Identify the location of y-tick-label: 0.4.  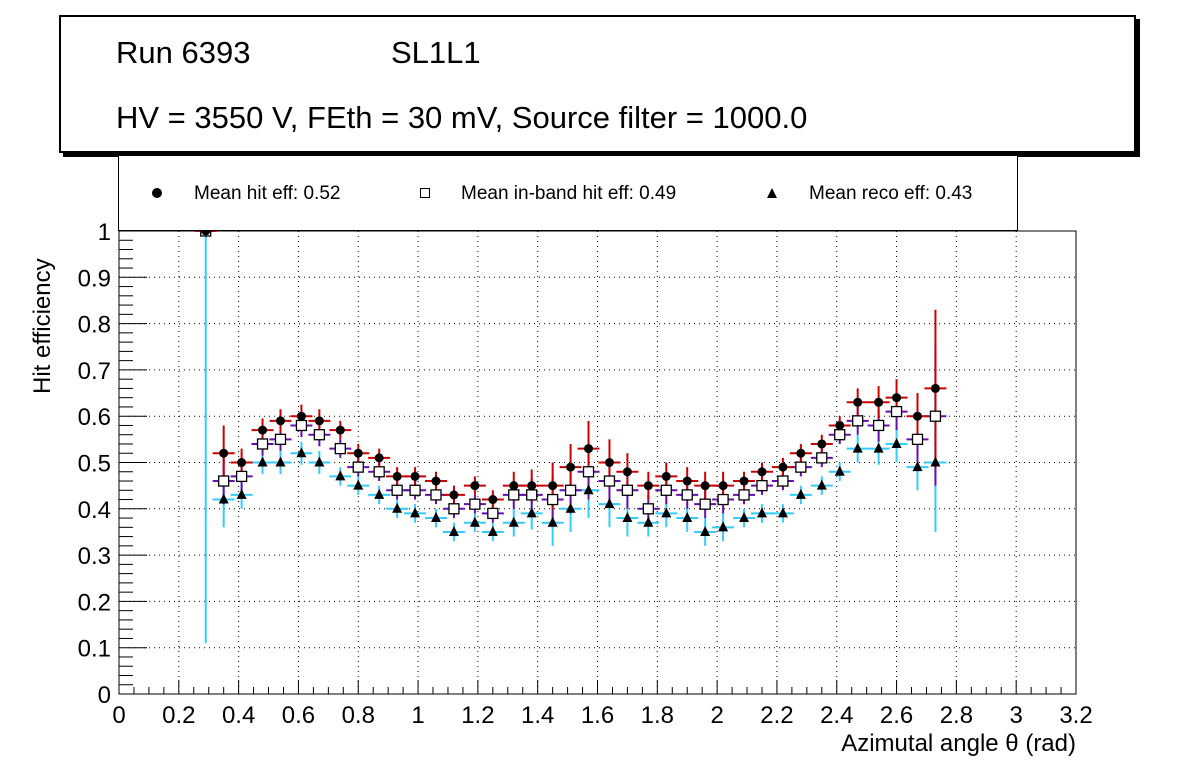
(94, 510).